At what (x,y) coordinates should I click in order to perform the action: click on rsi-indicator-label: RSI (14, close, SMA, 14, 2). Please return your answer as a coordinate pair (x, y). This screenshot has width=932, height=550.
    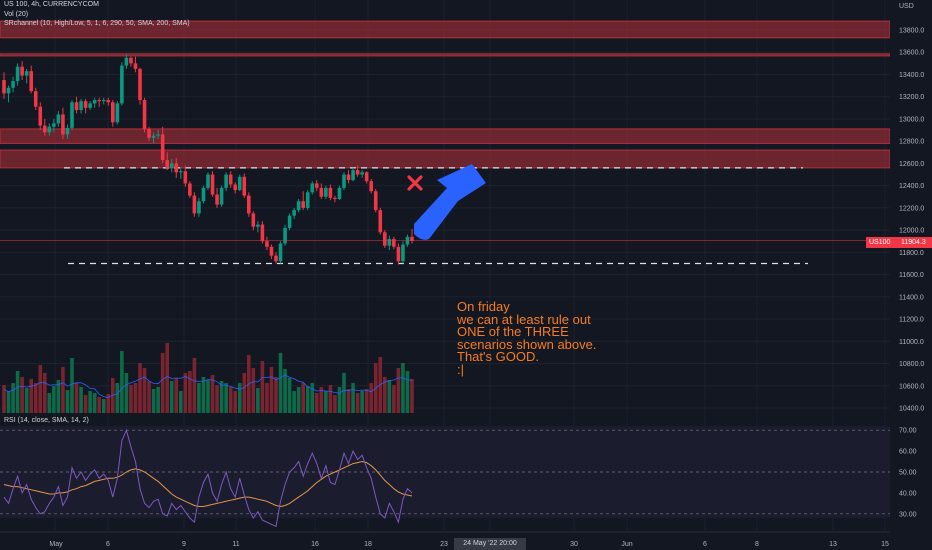
    Looking at the image, I should click on (46, 420).